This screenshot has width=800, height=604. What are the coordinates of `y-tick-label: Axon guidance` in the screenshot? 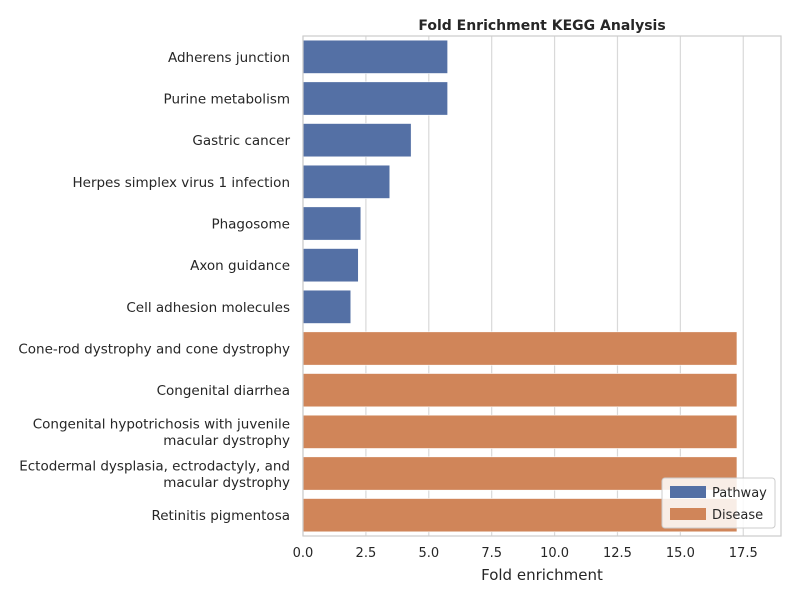 It's located at (240, 266).